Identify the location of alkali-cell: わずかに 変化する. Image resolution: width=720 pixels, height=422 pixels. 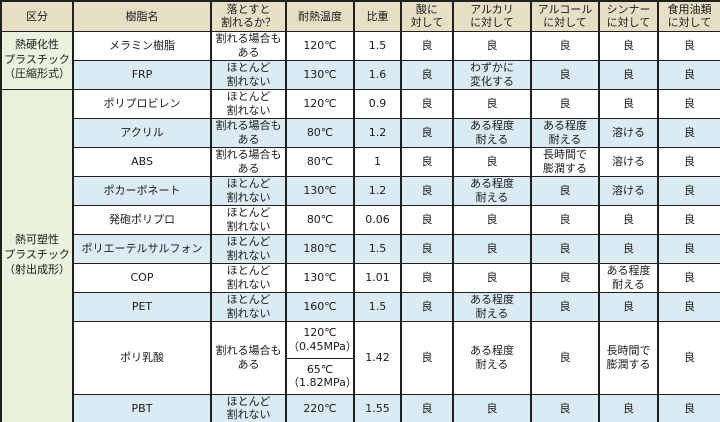
(492, 74).